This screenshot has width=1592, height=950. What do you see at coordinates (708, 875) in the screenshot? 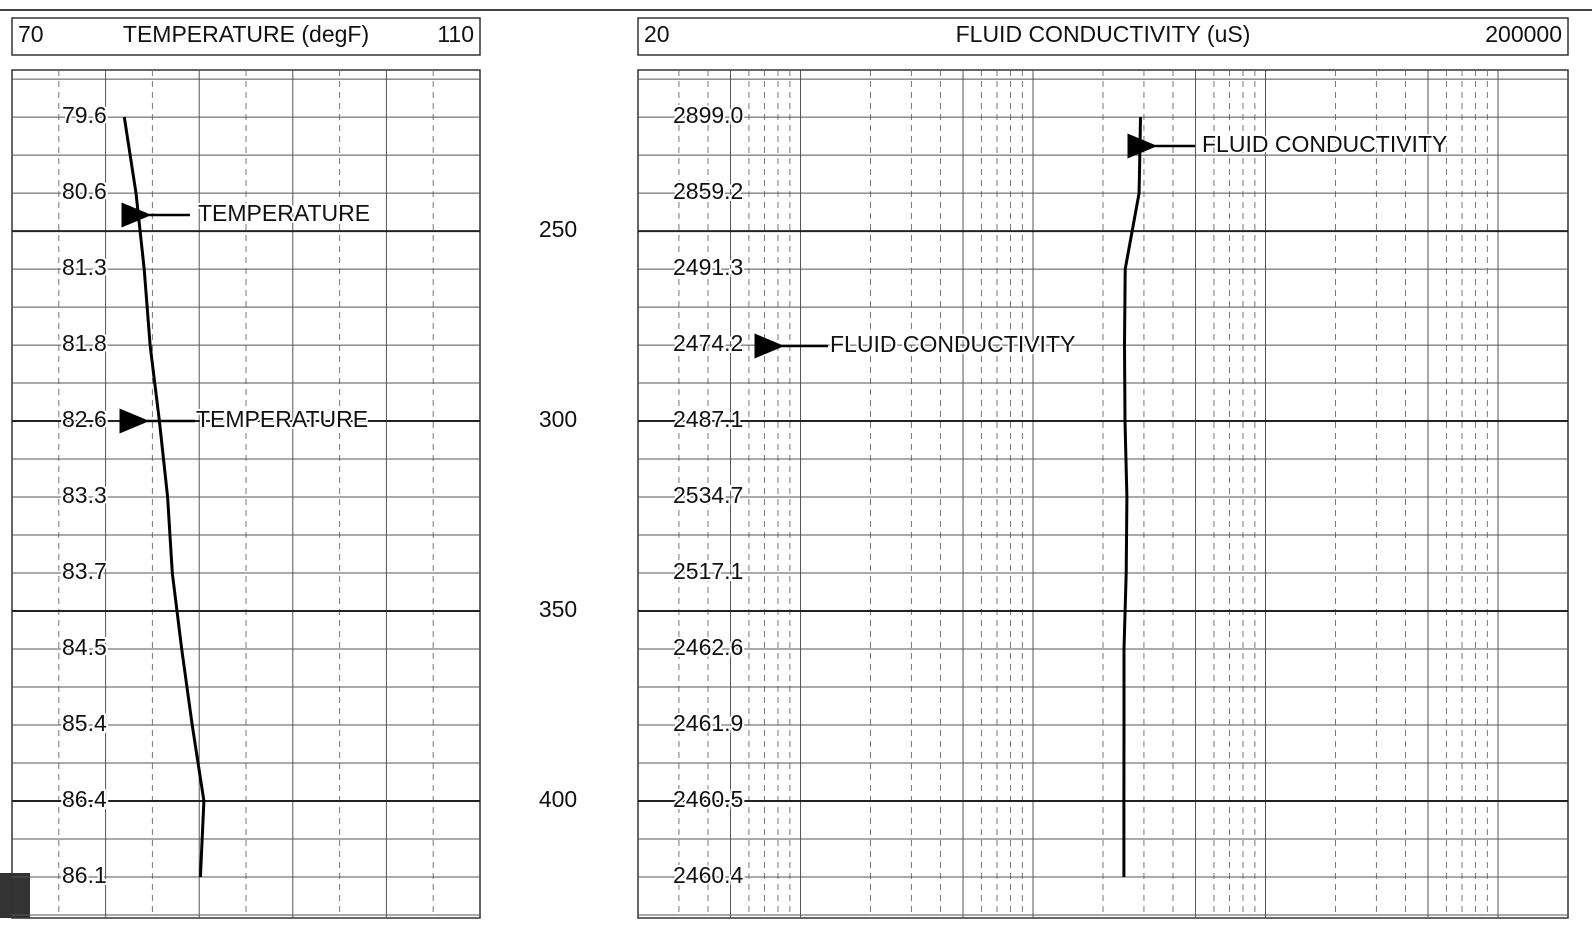
I see `reading-label: 2460.4` at bounding box center [708, 875].